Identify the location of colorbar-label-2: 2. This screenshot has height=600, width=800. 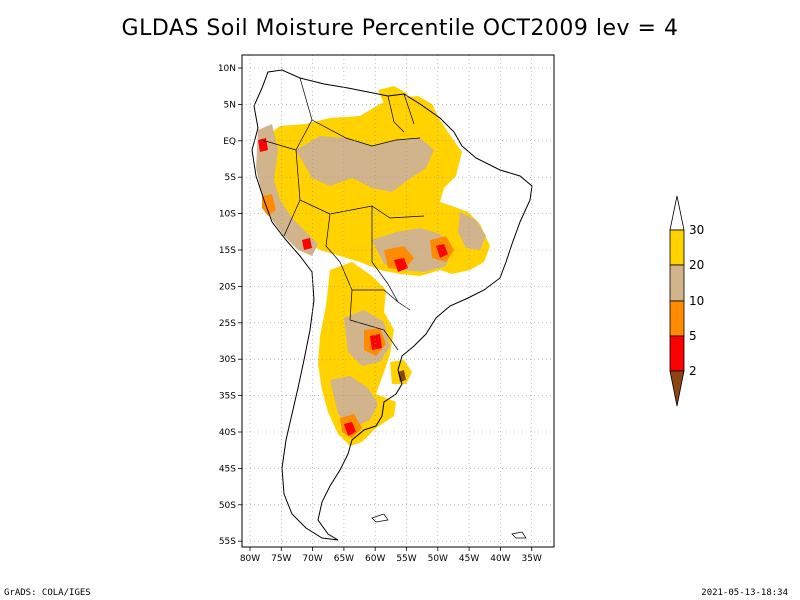
(693, 371).